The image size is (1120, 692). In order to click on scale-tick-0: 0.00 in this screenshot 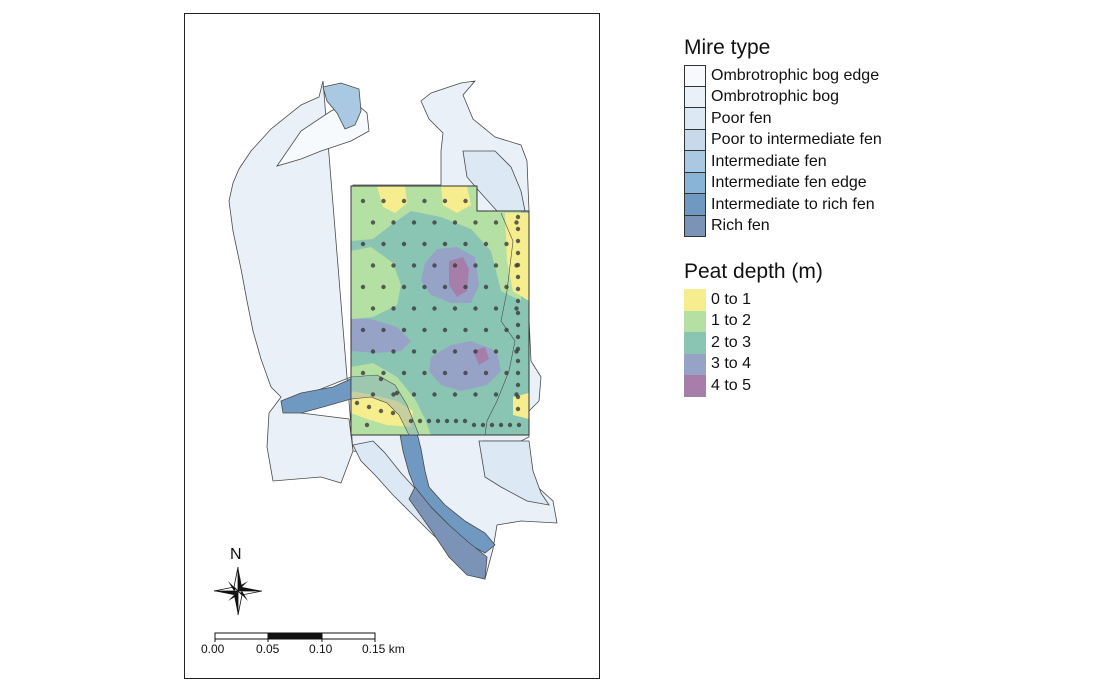, I will do `click(213, 649)`.